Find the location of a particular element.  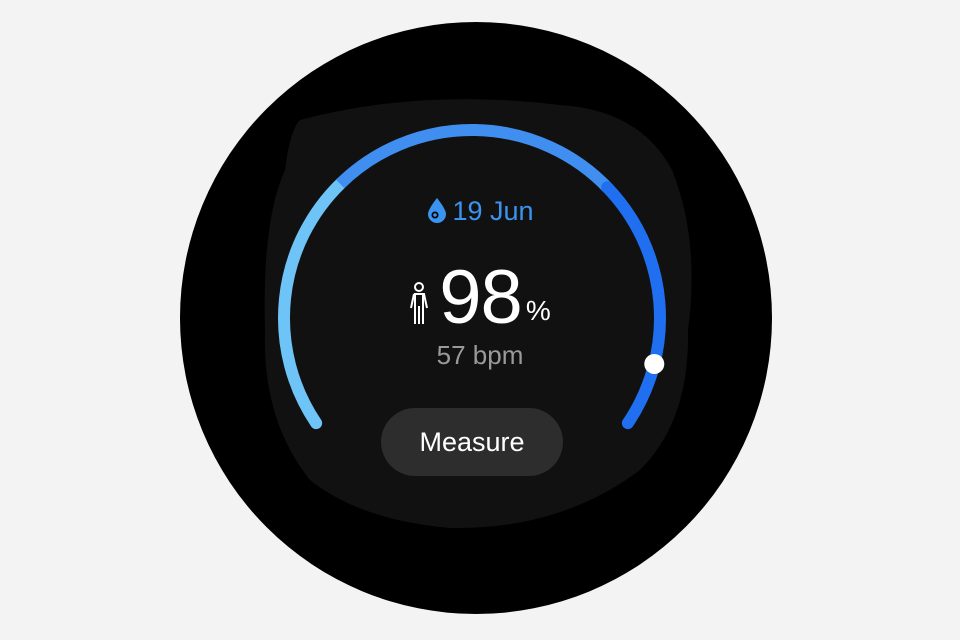

heart-rate: 57 bpm is located at coordinates (480, 355).